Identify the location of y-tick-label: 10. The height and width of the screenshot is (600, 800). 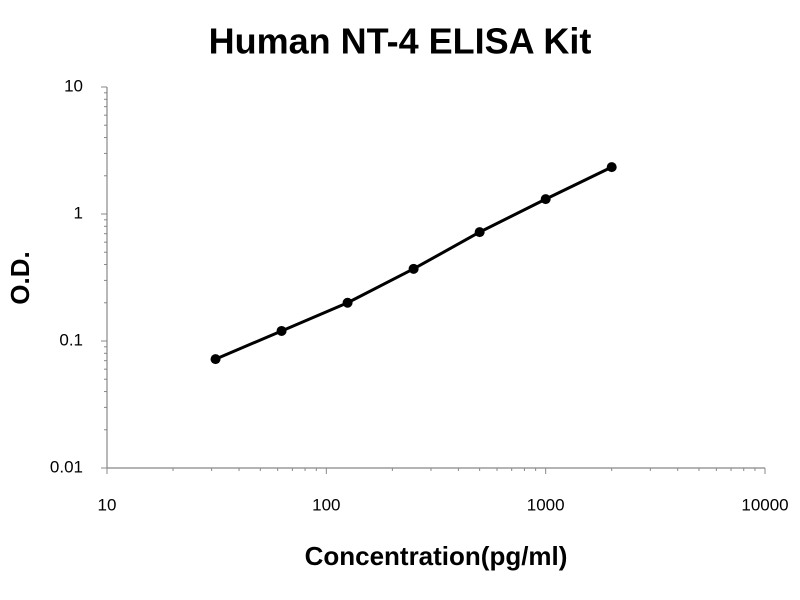
(73, 85).